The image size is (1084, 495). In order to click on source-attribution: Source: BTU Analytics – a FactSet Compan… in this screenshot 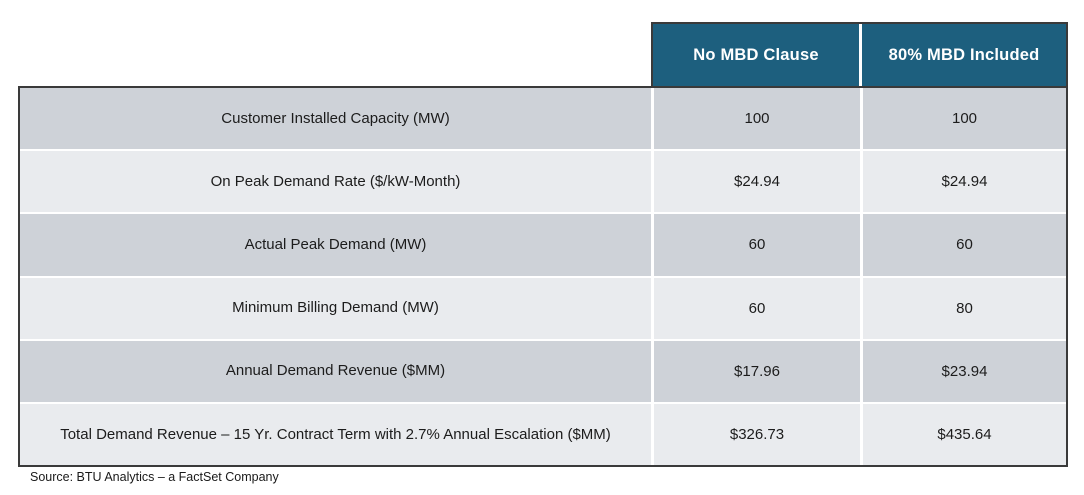, I will do `click(154, 477)`.